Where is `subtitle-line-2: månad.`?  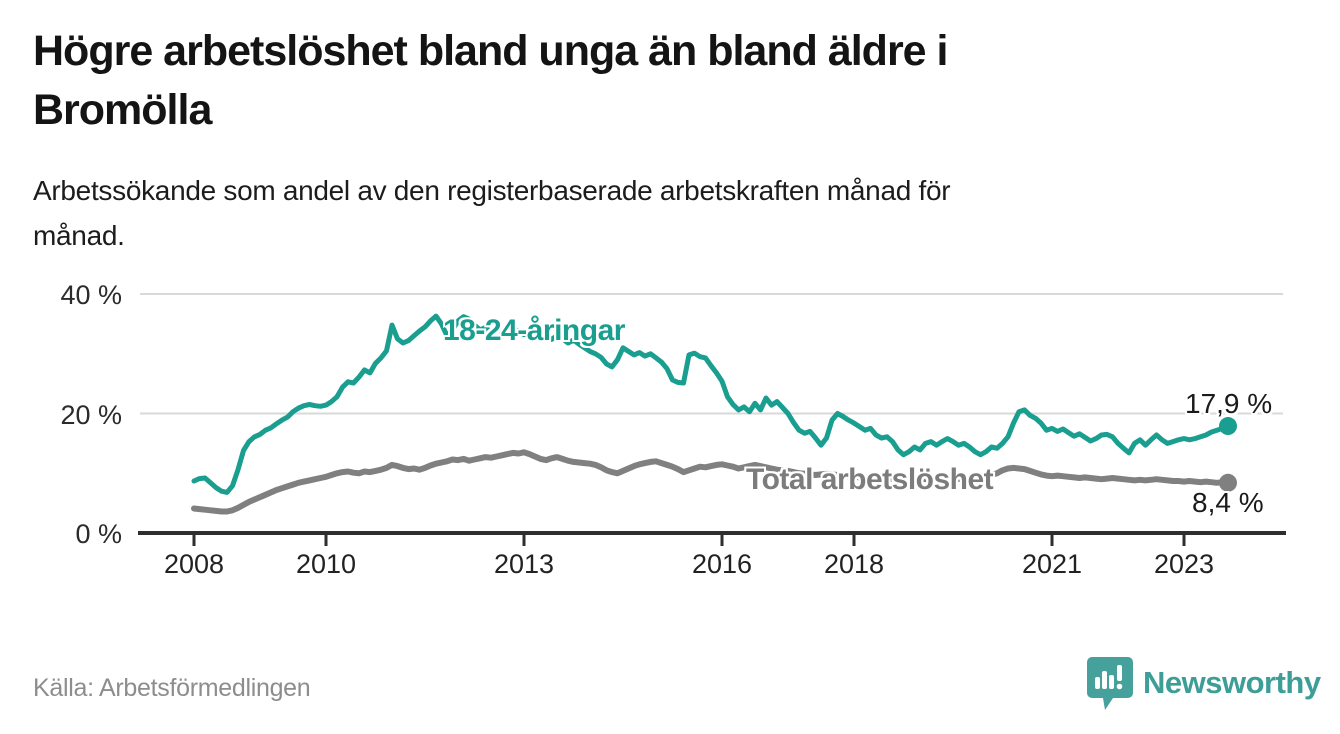 subtitle-line-2: månad. is located at coordinates (79, 235).